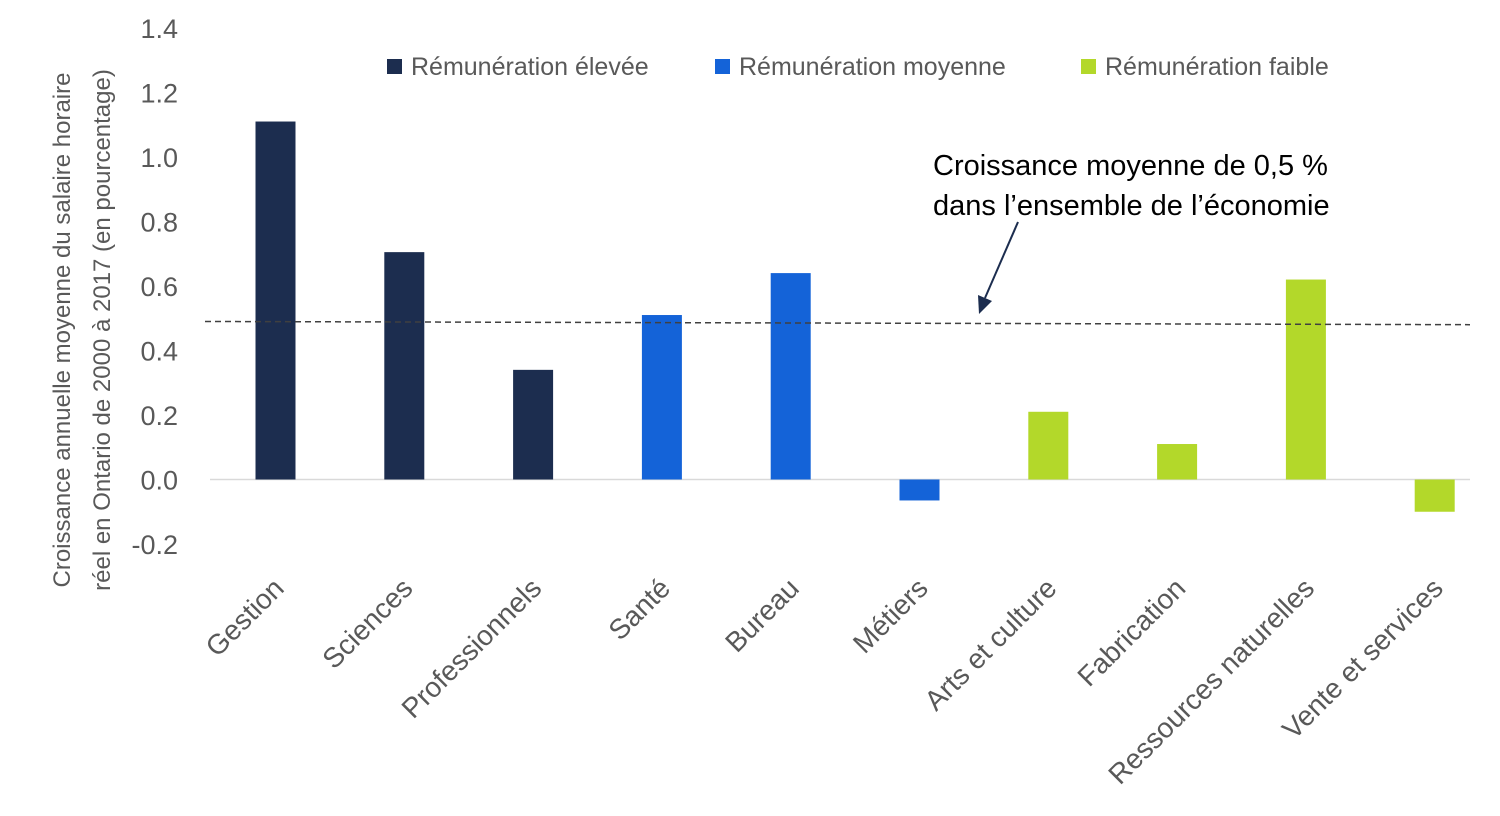 Image resolution: width=1500 pixels, height=816 pixels. What do you see at coordinates (1048, 445) in the screenshot?
I see `bar-arts-et-culture` at bounding box center [1048, 445].